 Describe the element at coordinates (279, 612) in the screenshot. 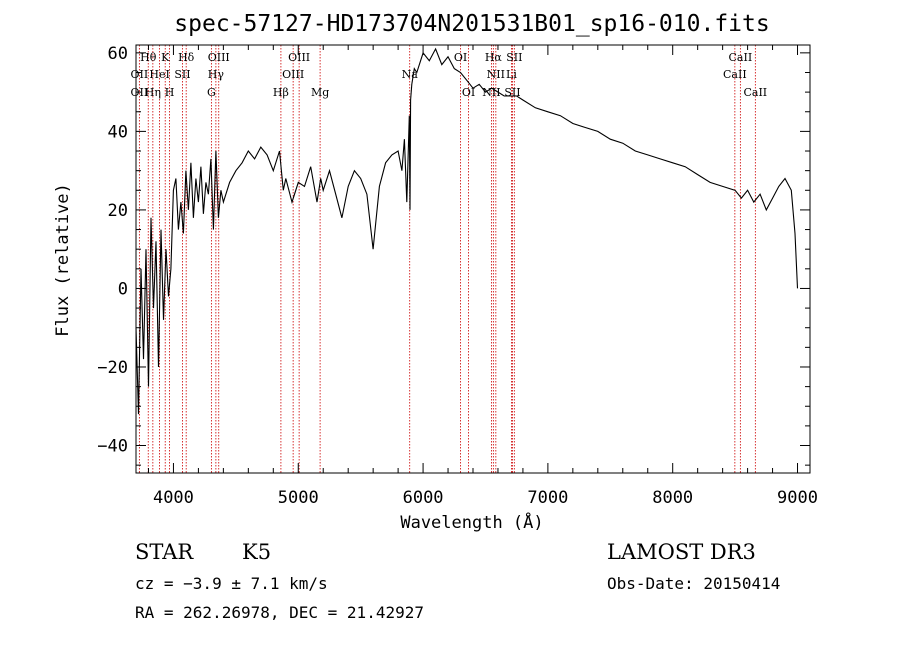

I see `coordinates: RA = 262.26978, DEC = 21.42927` at that location.